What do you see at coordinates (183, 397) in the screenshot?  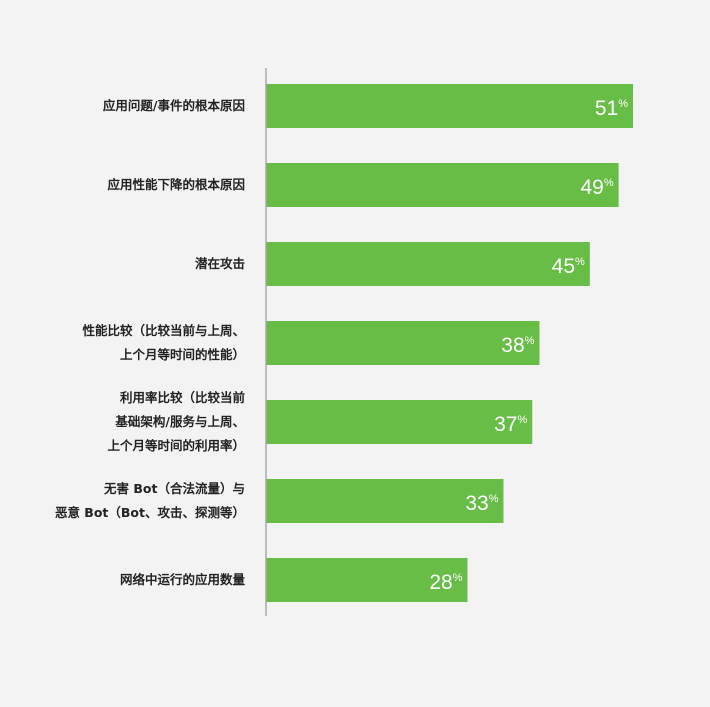 I see `category-label: 利用率比较（比较当前` at bounding box center [183, 397].